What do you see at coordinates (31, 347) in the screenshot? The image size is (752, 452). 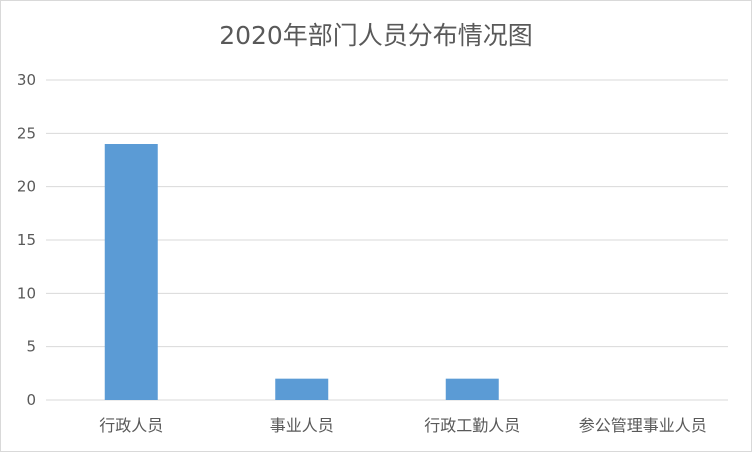 I see `y-tick-label: 5` at bounding box center [31, 347].